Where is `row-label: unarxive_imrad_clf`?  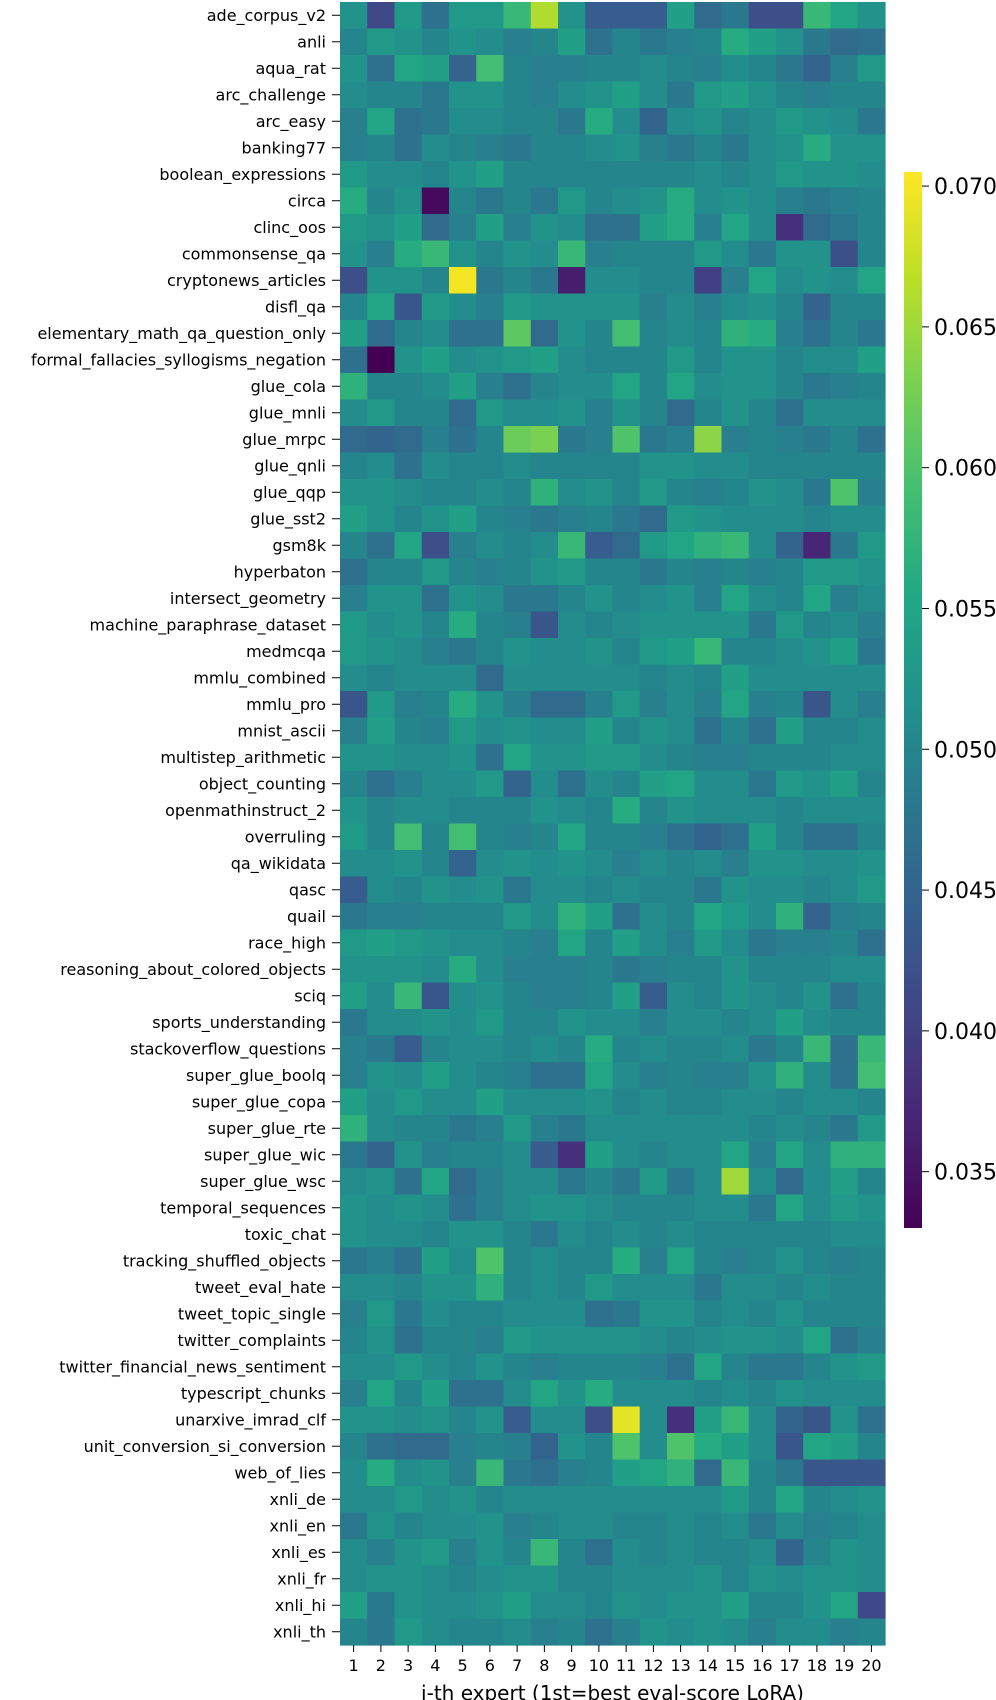 row-label: unarxive_imrad_clf is located at coordinates (250, 1420).